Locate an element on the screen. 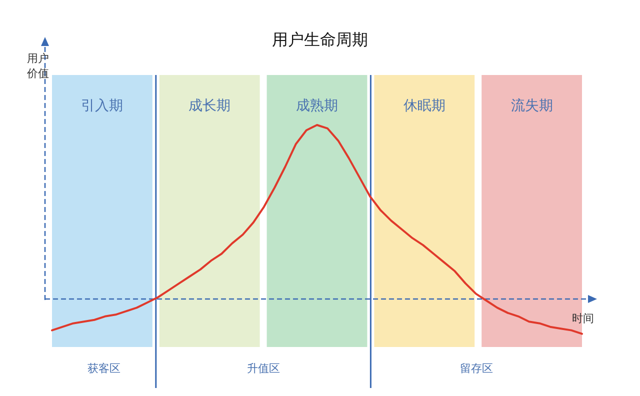 Image resolution: width=640 pixels, height=396 pixels. chart-title: 用户生命周期 is located at coordinates (320, 40).